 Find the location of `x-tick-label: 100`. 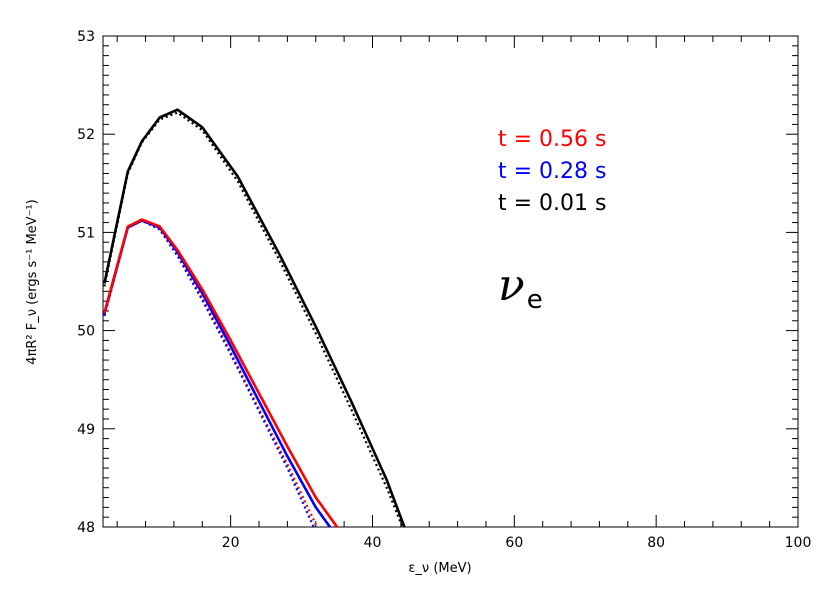

x-tick-label: 100 is located at coordinates (798, 543).